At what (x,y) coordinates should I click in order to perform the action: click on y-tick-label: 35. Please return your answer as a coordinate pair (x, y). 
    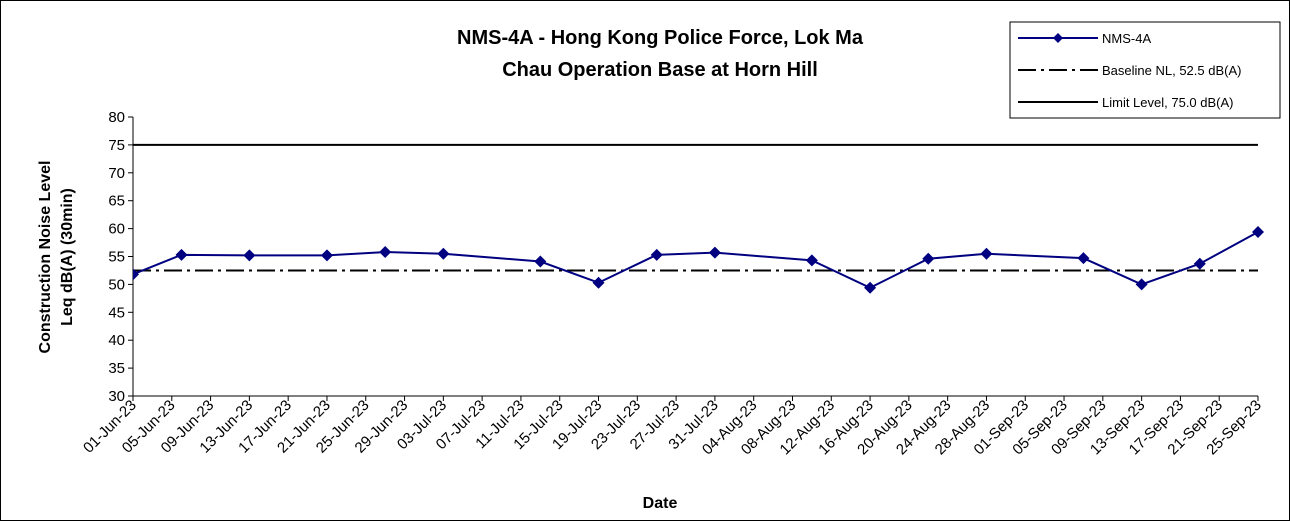
    Looking at the image, I should click on (116, 368).